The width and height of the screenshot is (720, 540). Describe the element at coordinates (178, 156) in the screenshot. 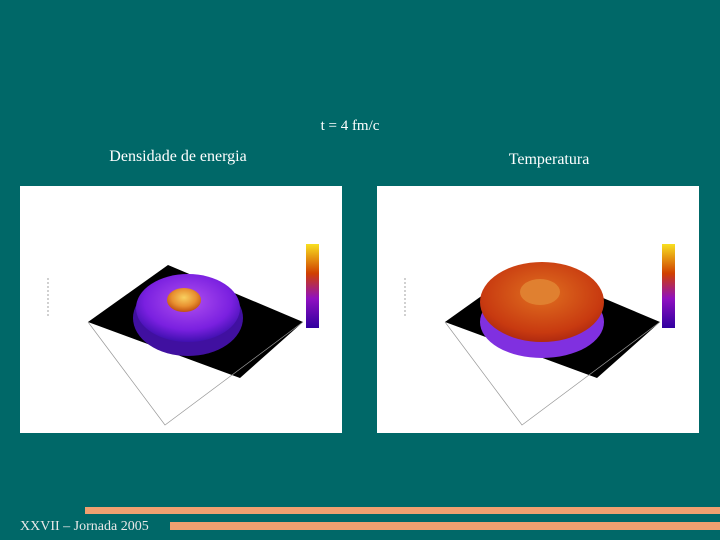

I see `panel-label: Densidade de energia` at that location.